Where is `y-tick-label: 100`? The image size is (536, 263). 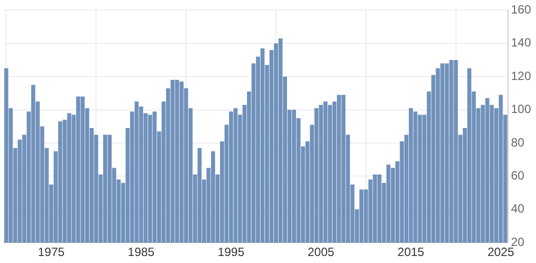
y-tick-label: 100 is located at coordinates (521, 109).